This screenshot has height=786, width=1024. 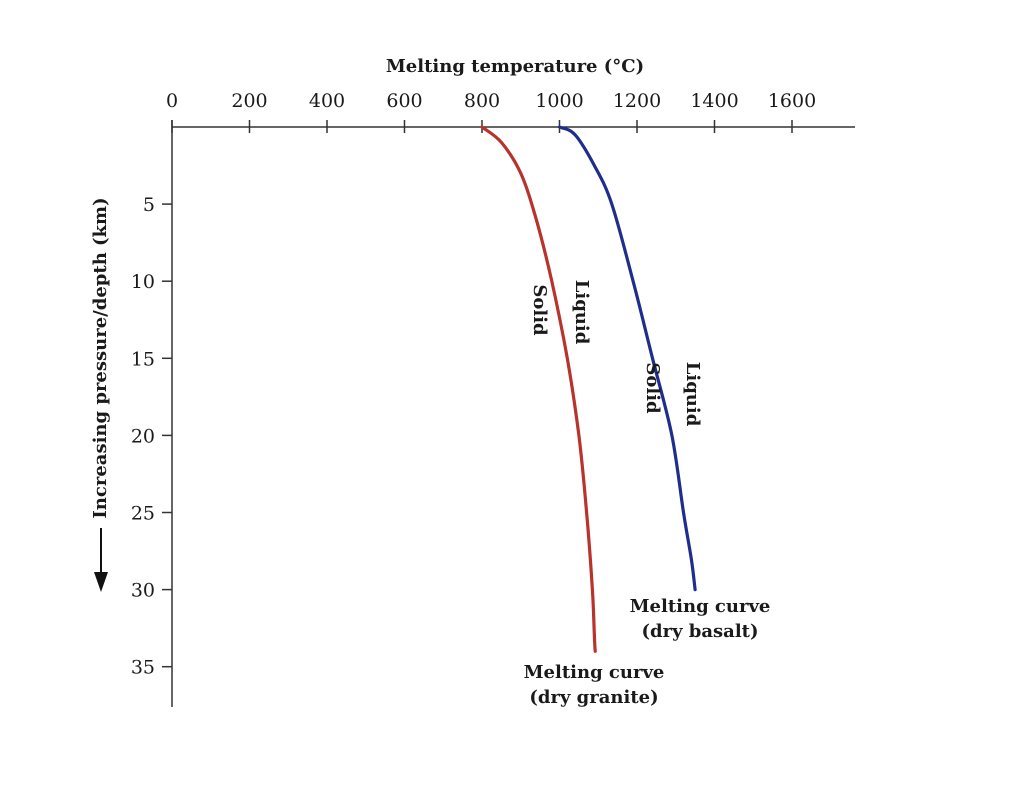 What do you see at coordinates (100, 357) in the screenshot?
I see `y-axis-title: Increasing pressure/depth (km)` at bounding box center [100, 357].